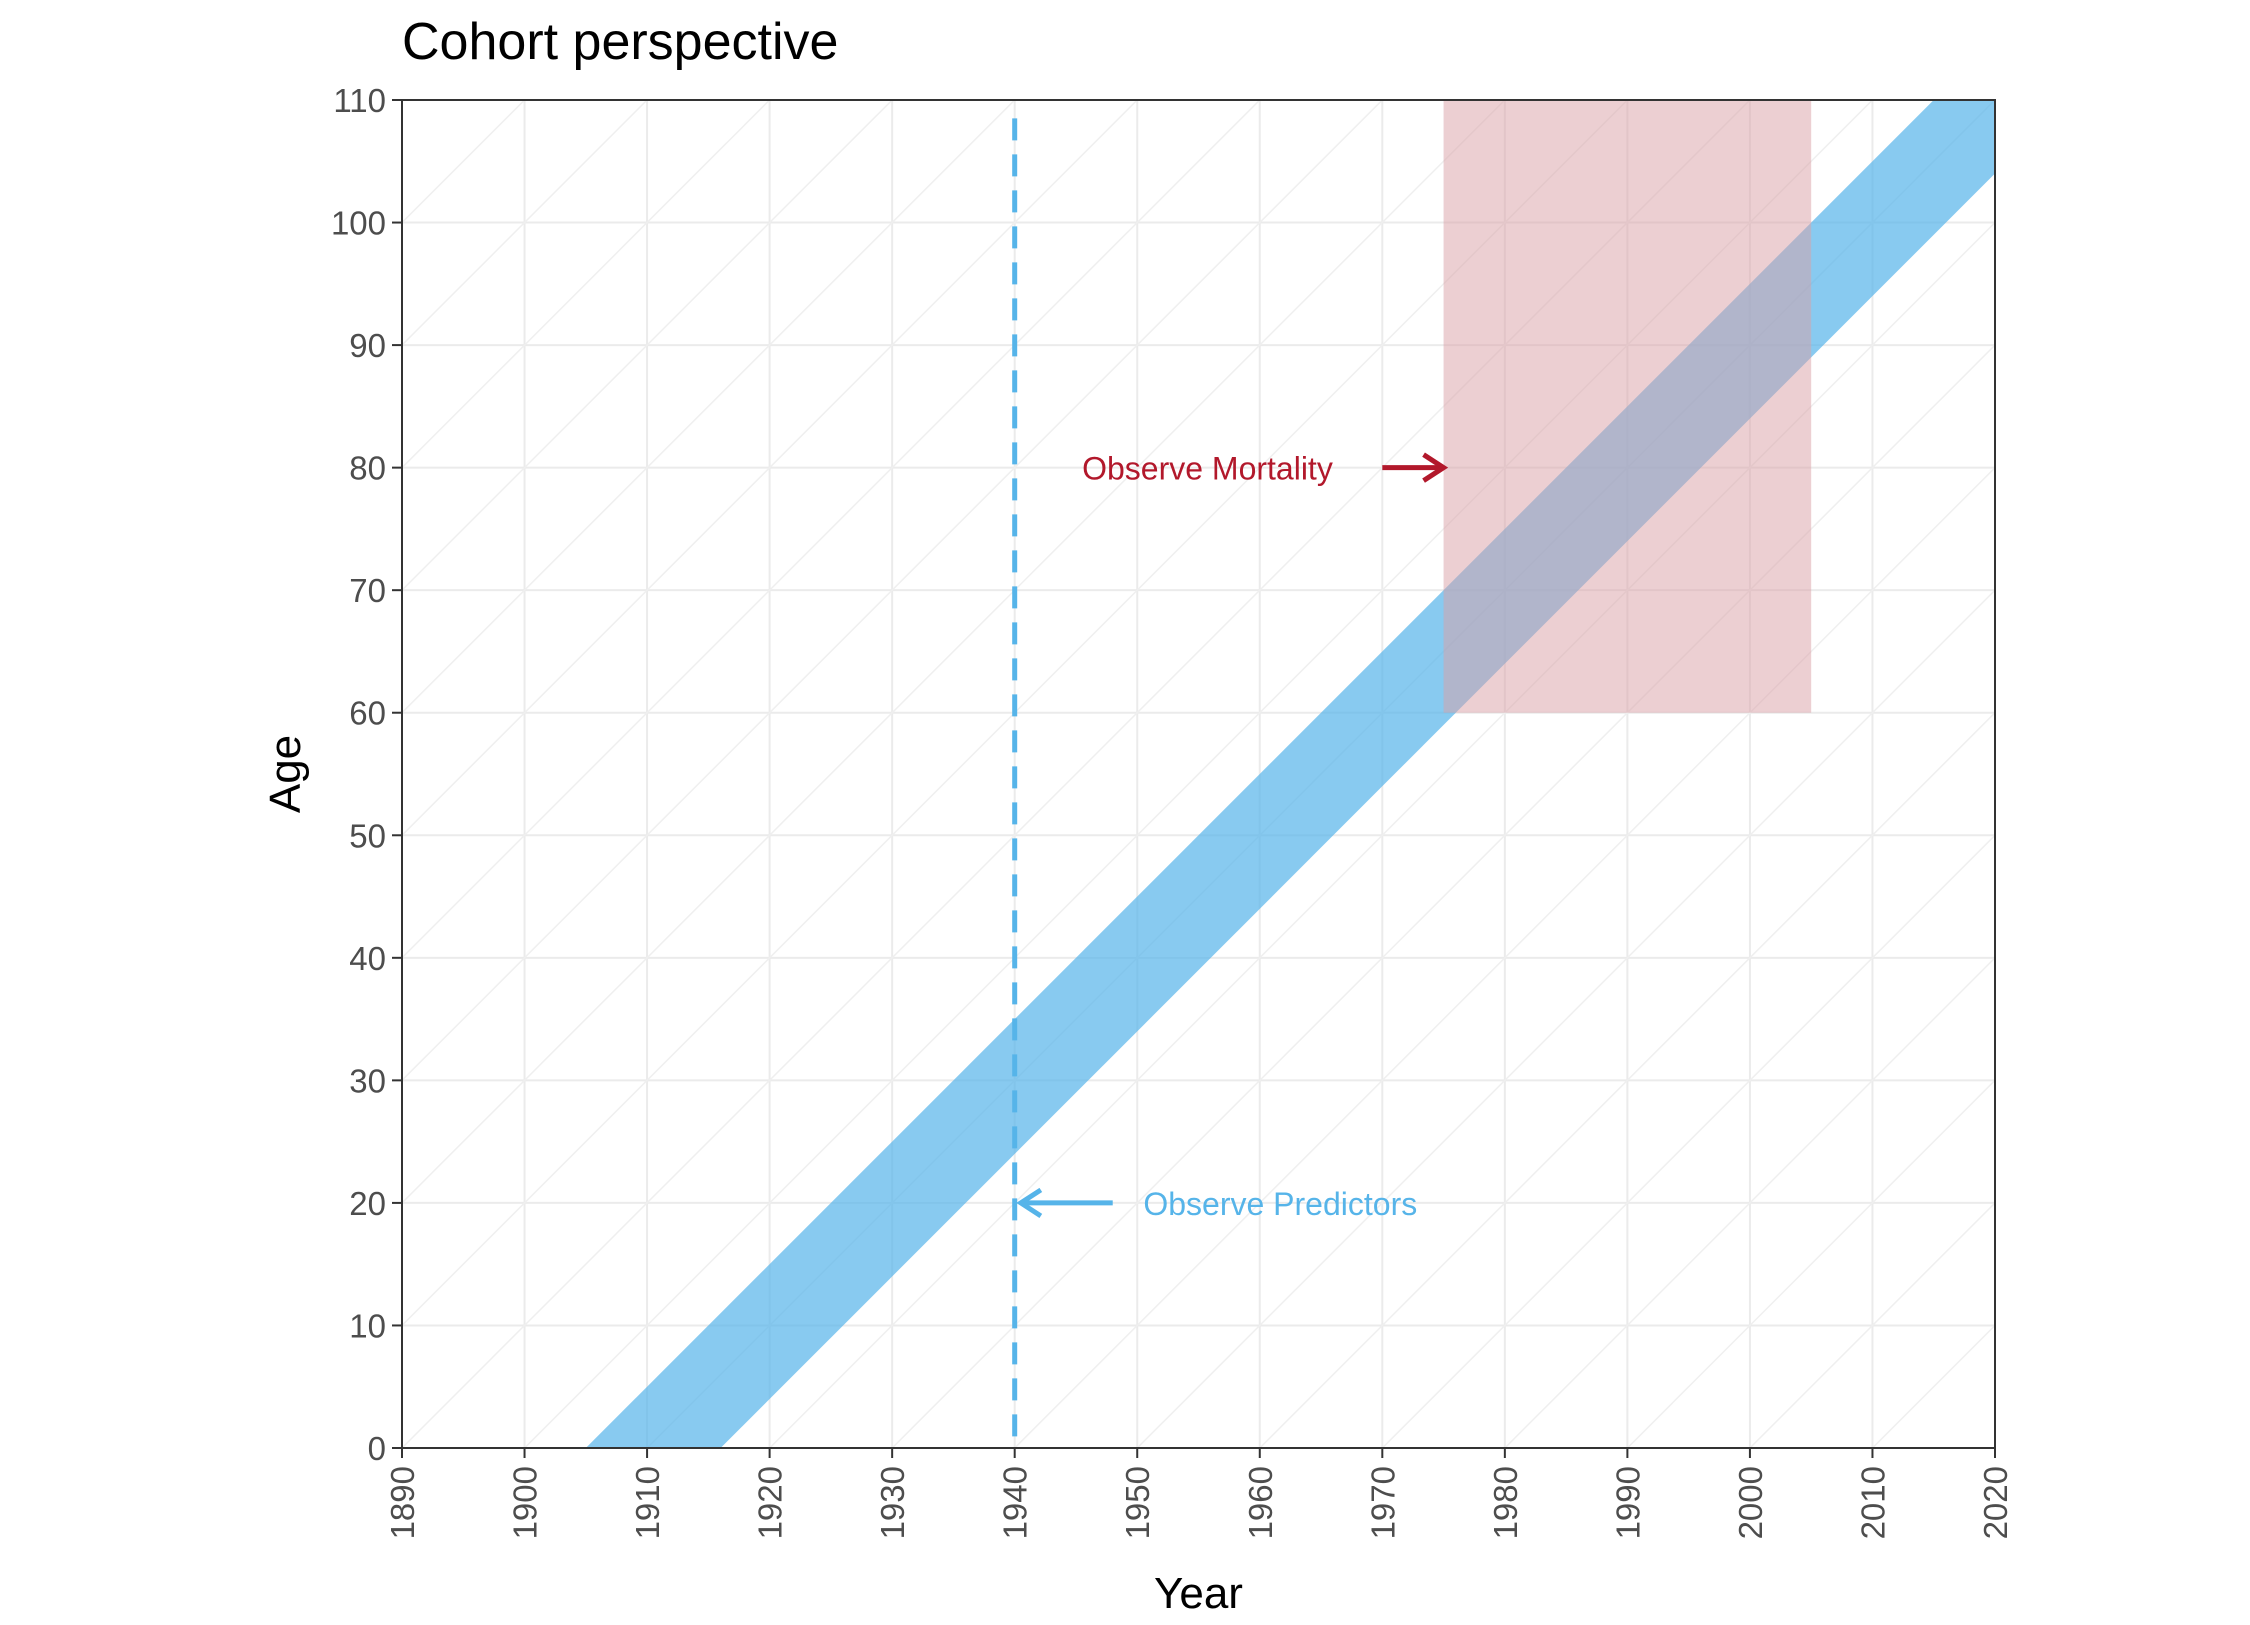  Describe the element at coordinates (367, 958) in the screenshot. I see `y-tick-label: 40` at that location.